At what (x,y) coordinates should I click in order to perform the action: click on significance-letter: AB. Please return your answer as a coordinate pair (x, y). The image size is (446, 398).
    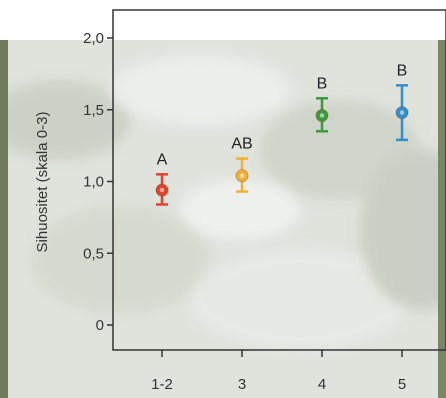
    Looking at the image, I should click on (241, 144).